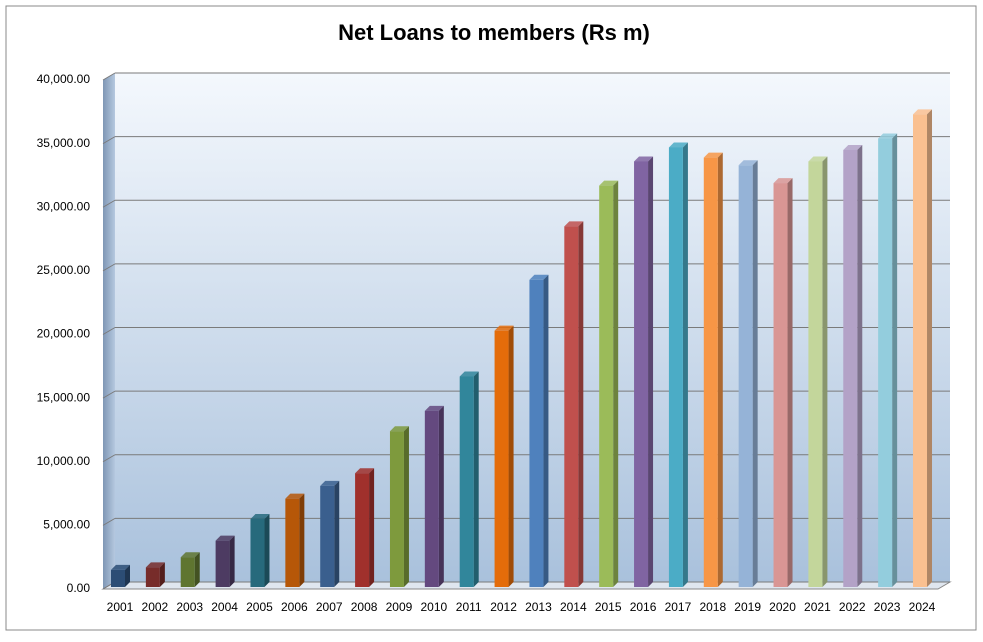  Describe the element at coordinates (817, 607) in the screenshot. I see `x-tick-label: 2021` at that location.